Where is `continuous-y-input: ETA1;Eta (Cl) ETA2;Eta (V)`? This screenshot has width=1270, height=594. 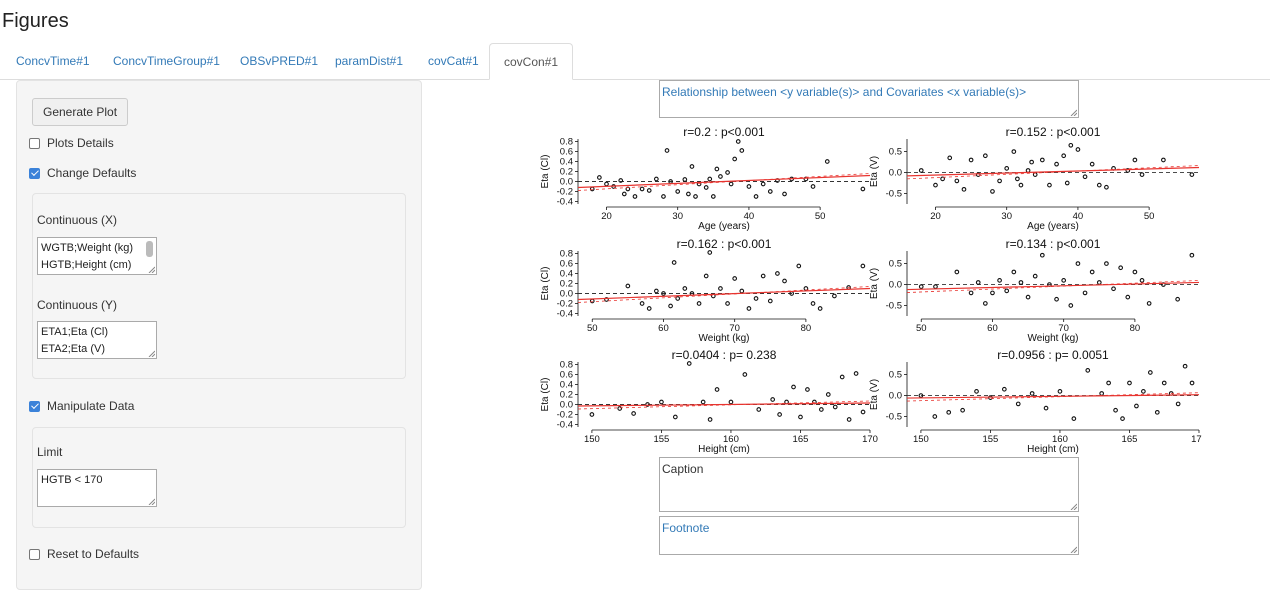
continuous-y-input: ETA1;Eta (Cl) ETA2;Eta (V) is located at coordinates (97, 340).